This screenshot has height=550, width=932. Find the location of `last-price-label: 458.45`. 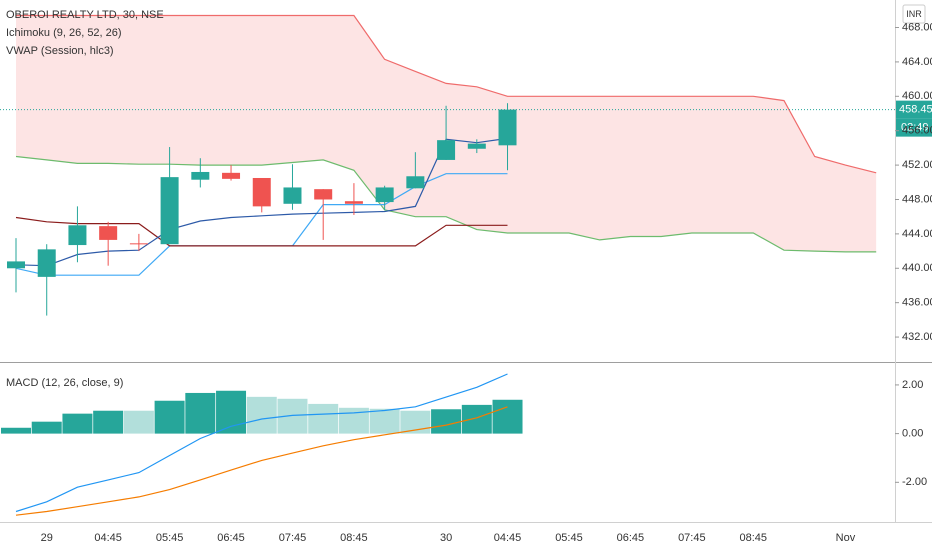

last-price-label: 458.45 is located at coordinates (915, 110).